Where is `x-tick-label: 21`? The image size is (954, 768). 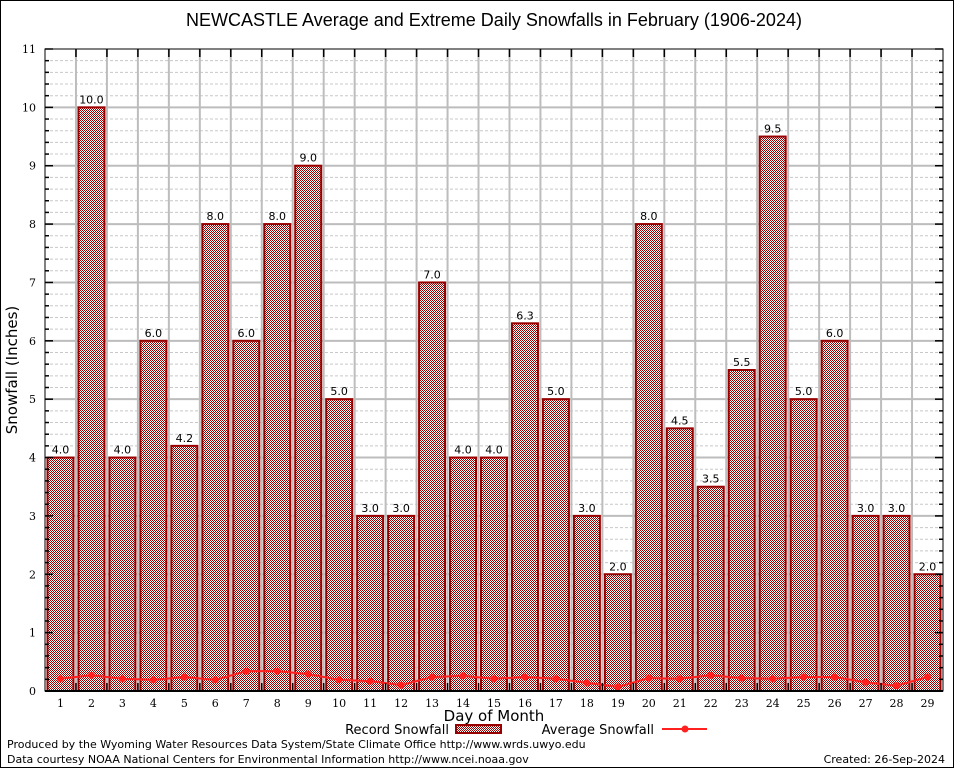
x-tick-label: 21 is located at coordinates (680, 703).